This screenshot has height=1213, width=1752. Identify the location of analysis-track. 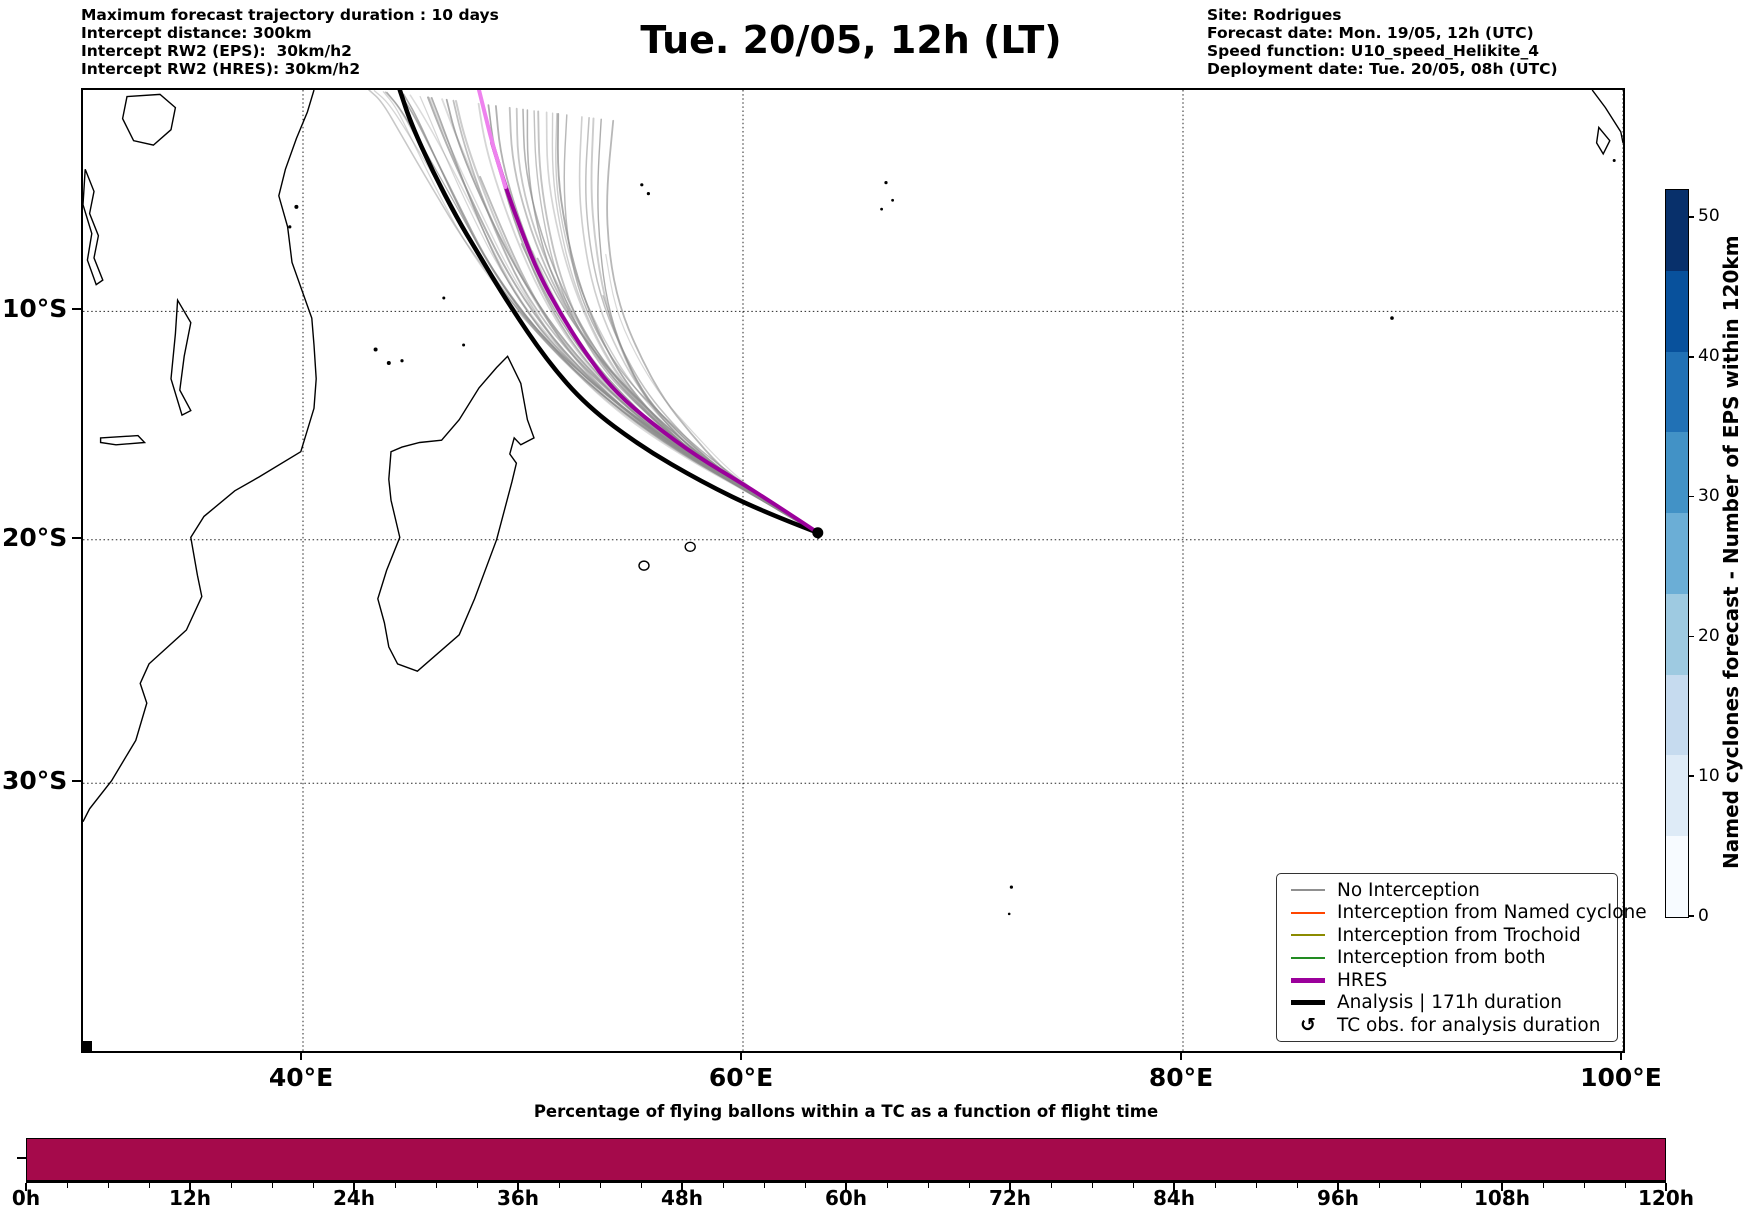
(609, 312).